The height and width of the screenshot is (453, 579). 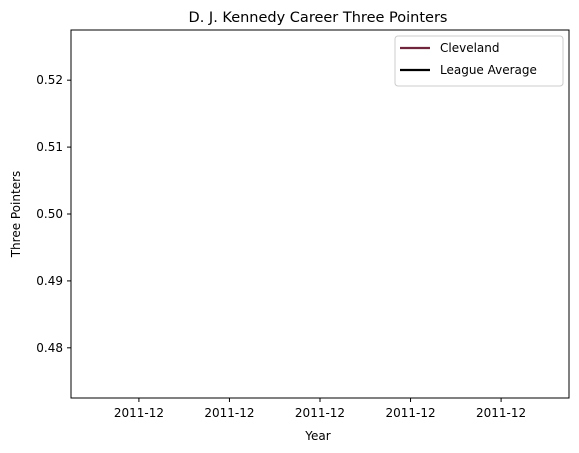 I want to click on legend-label: League Average, so click(x=488, y=70).